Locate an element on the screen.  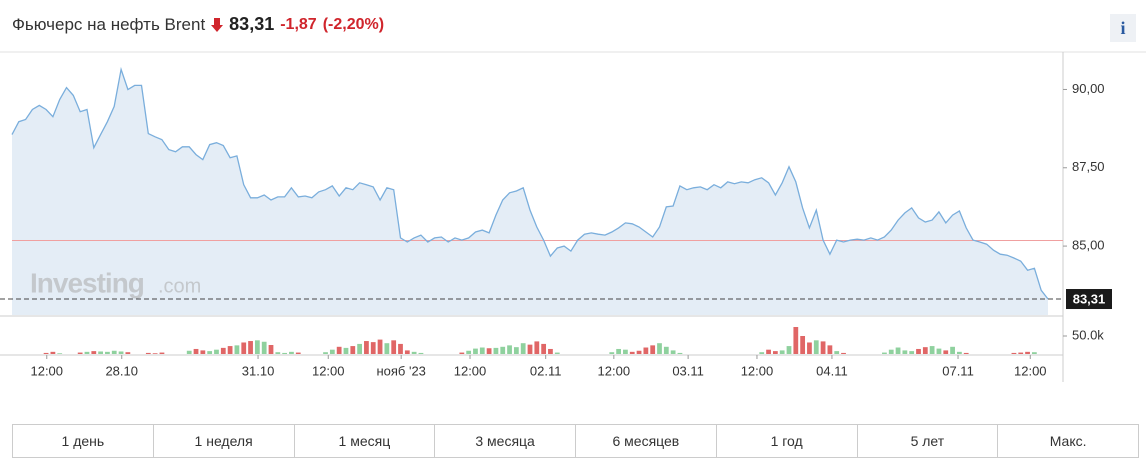
down-arrow is located at coordinates (217, 24).